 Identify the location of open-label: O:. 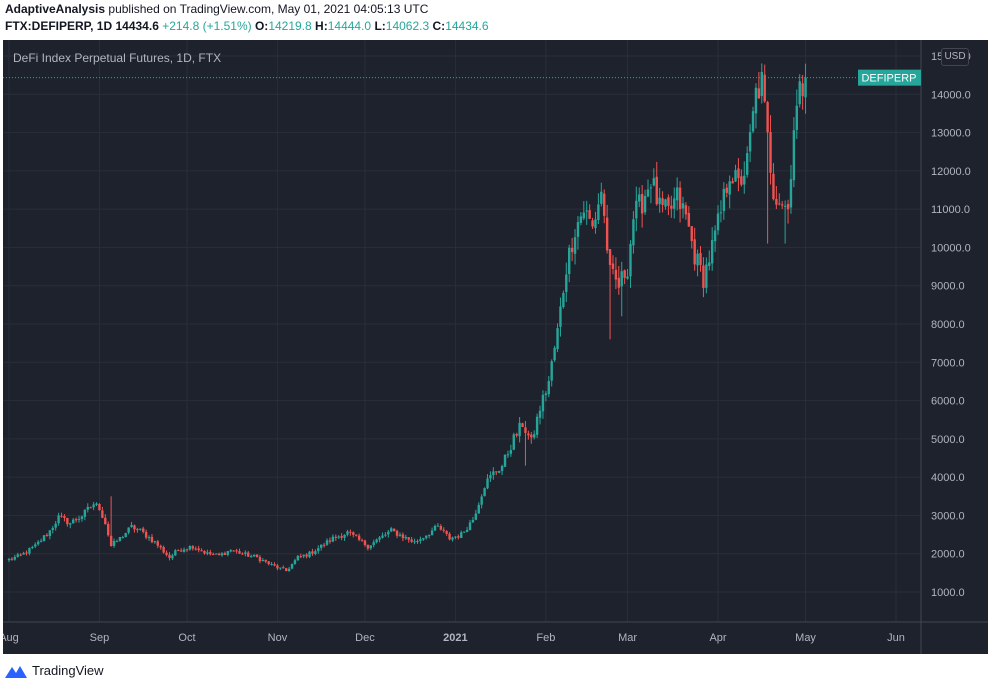
(261, 26).